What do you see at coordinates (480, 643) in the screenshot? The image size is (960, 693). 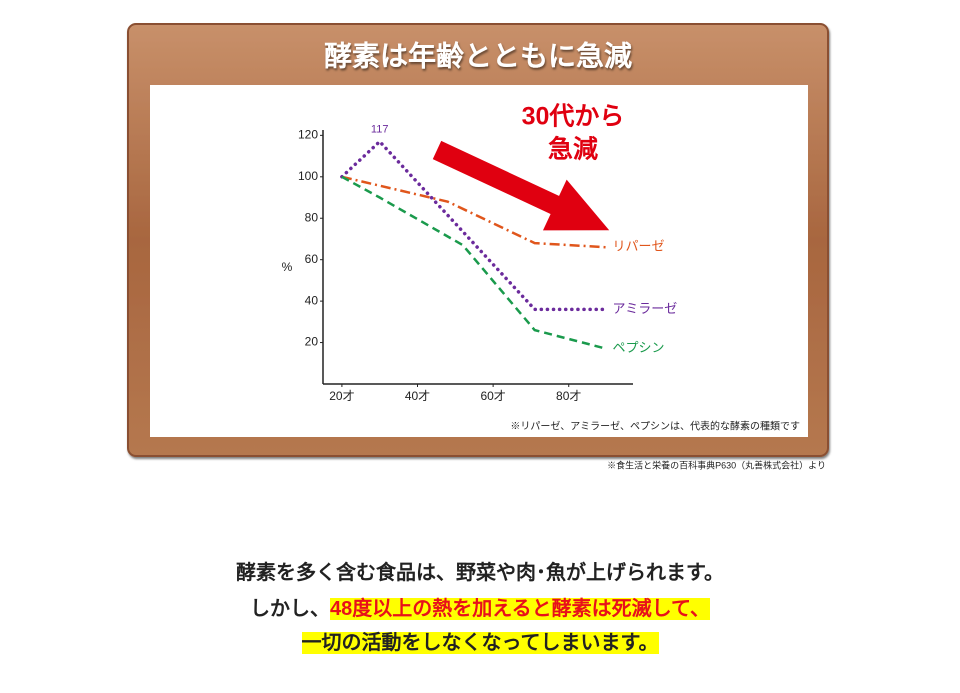 I see `highlight: 一切の活動をしなくなってしまいます。` at bounding box center [480, 643].